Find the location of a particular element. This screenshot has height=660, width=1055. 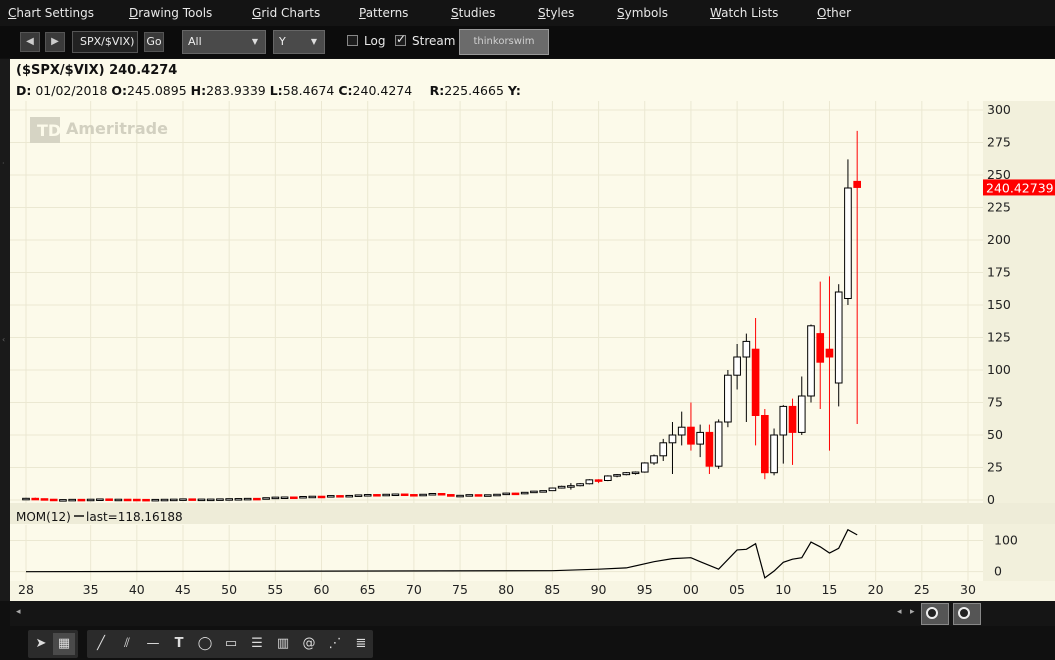

high-label: H: is located at coordinates (198, 90).